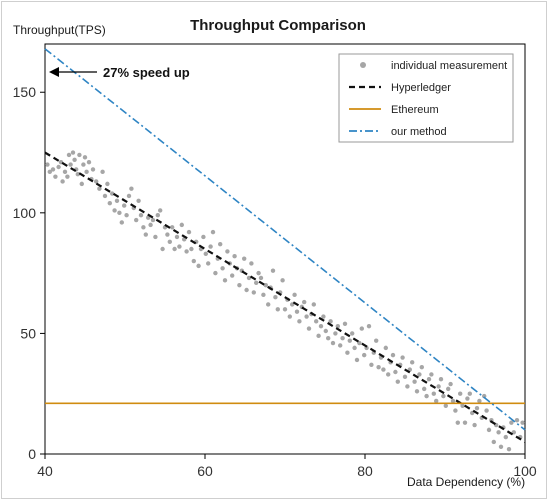  What do you see at coordinates (119, 72) in the screenshot?
I see `annotation: 27% speed up` at bounding box center [119, 72].